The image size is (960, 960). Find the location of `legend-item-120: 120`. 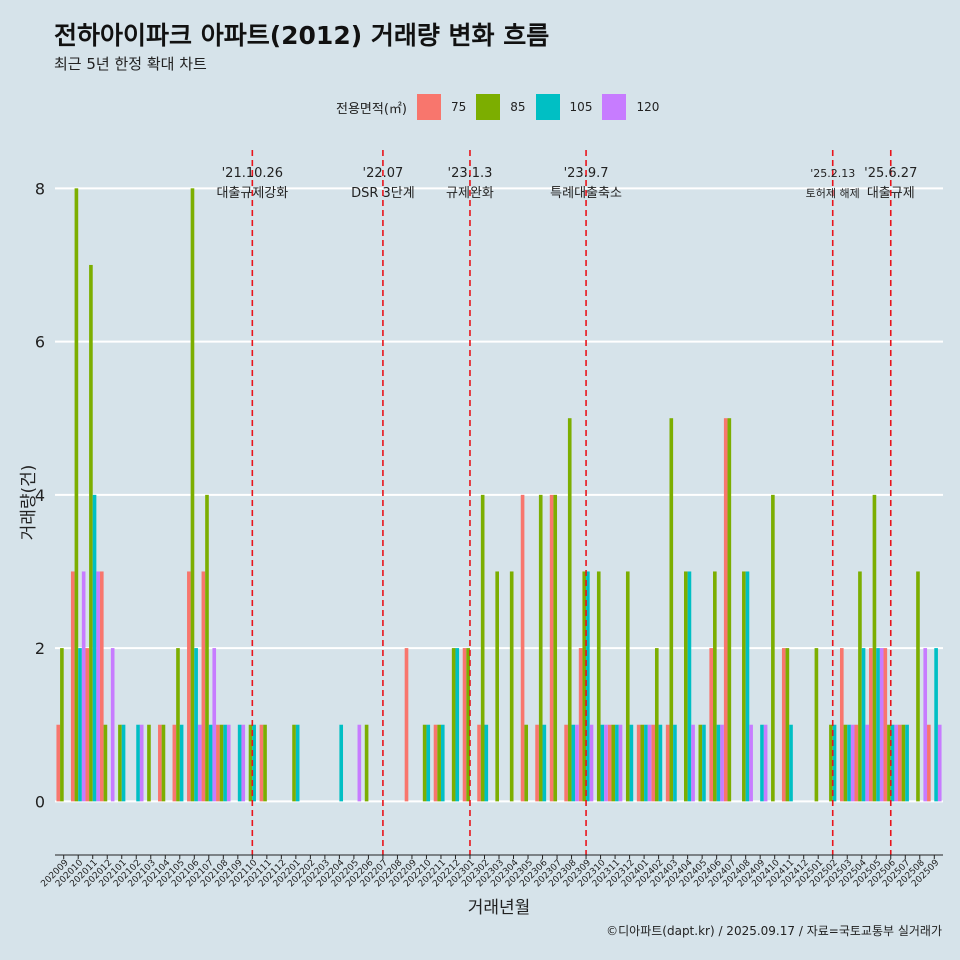

legend-item-120: 120 is located at coordinates (630, 107).